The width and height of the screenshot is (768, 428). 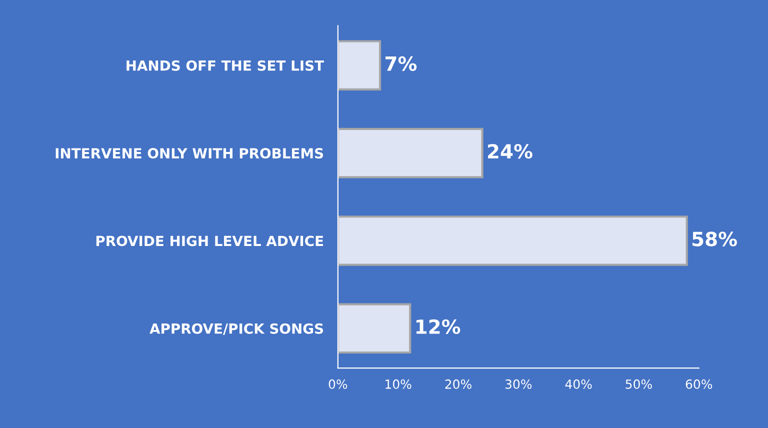 I want to click on y-tick-label: HANDS OFF THE SET LIST, so click(x=225, y=65).